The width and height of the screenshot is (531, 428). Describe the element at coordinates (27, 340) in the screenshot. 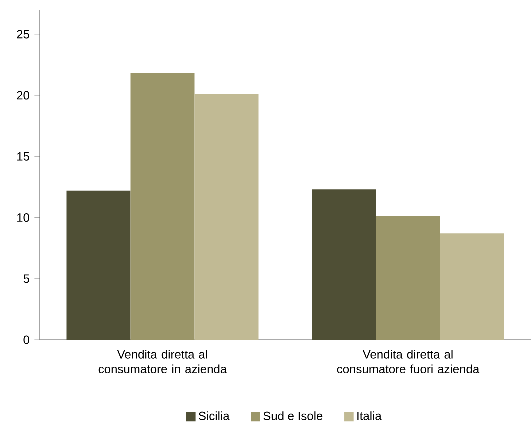

I see `y-tick-label: 0` at that location.